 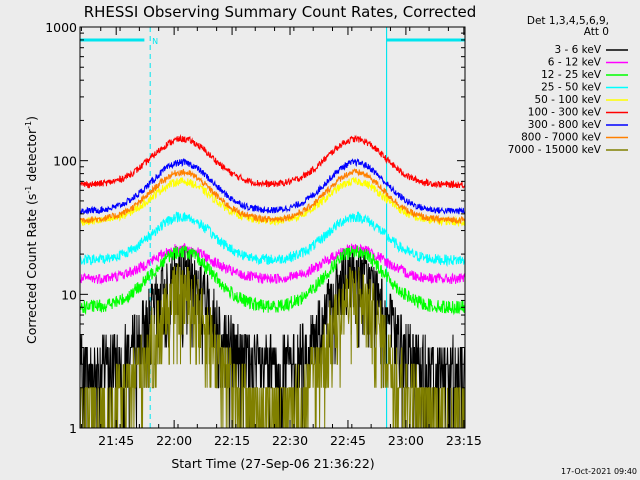 What do you see at coordinates (116, 440) in the screenshot?
I see `x-tick-label: 21:45` at bounding box center [116, 440].